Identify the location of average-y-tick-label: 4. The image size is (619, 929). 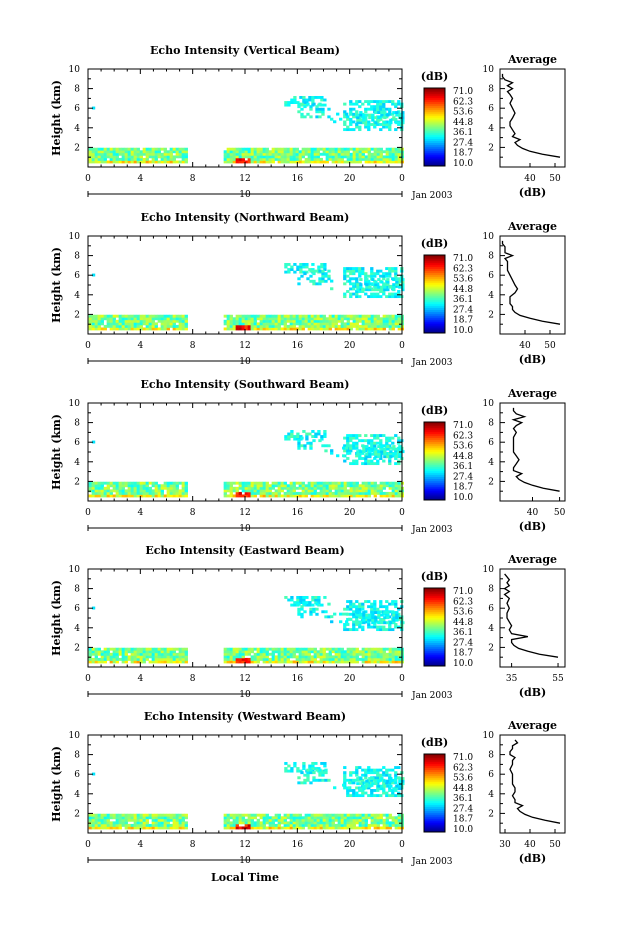
(491, 629).